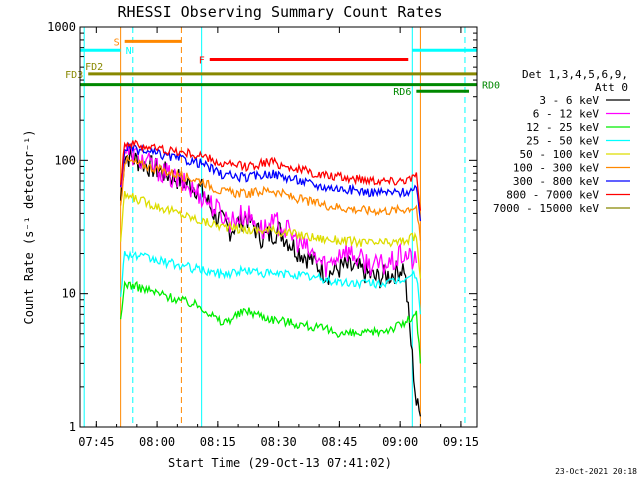  What do you see at coordinates (65, 160) in the screenshot?
I see `y-tick-label-2: 100` at bounding box center [65, 160].